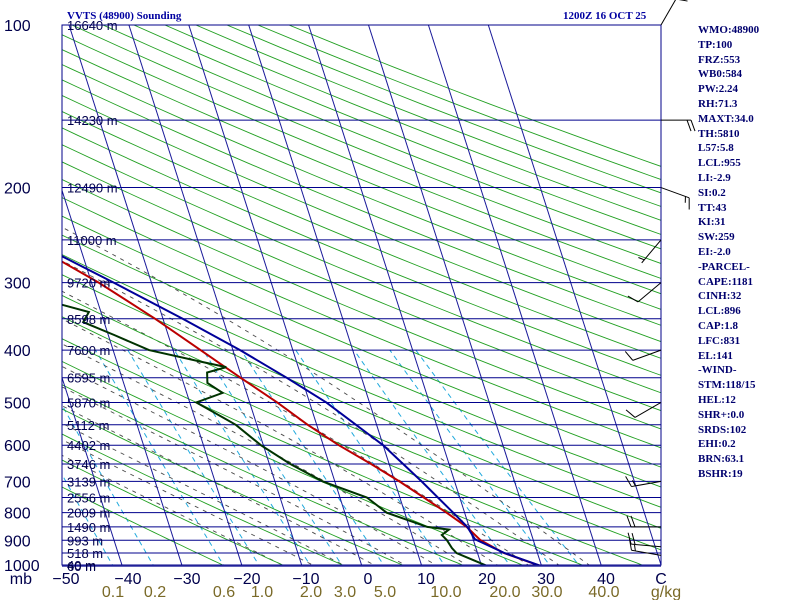 The height and width of the screenshot is (600, 800). Describe the element at coordinates (721, 414) in the screenshot. I see `index-item: SHR+:0.0` at that location.